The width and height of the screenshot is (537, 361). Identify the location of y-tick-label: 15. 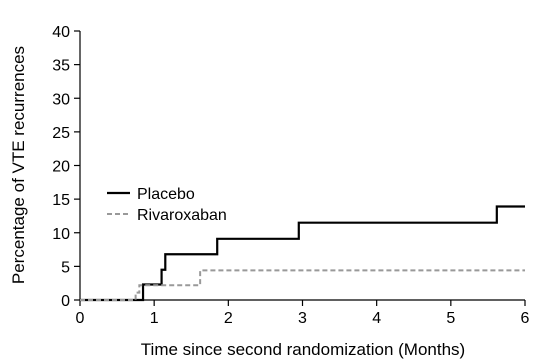
(61, 200).